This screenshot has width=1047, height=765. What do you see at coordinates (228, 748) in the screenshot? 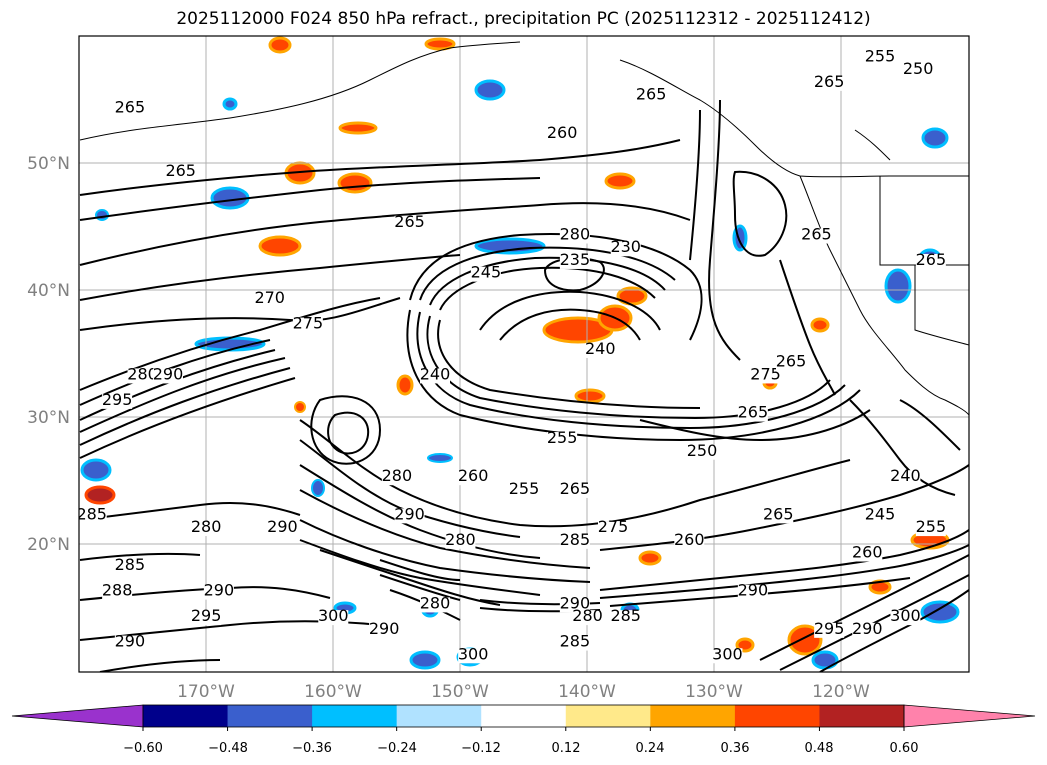
I see `colorbar-tick: −0.48` at bounding box center [228, 748].